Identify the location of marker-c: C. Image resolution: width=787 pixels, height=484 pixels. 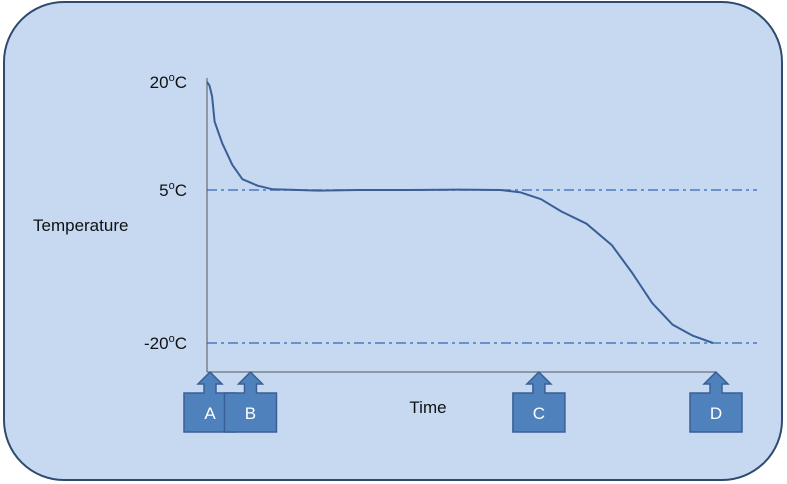
(539, 401).